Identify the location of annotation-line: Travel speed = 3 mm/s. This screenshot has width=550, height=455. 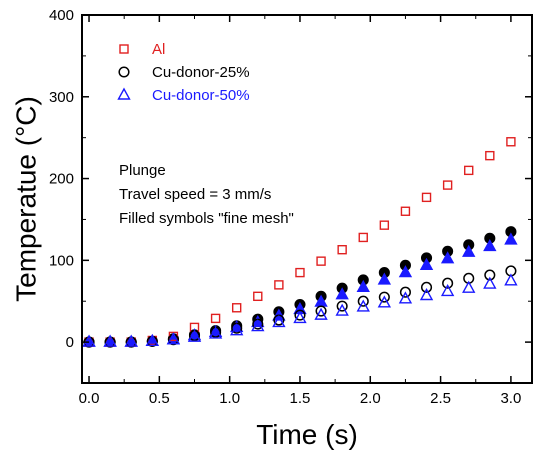
(195, 194).